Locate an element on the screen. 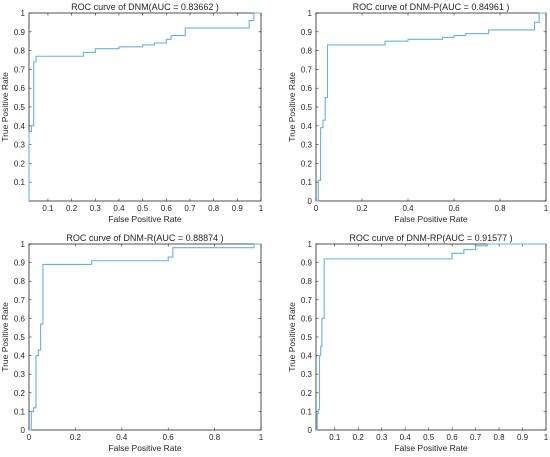 This screenshot has width=550, height=457. chart-title: ROC curve of DNM-RP(AUC = 0.91577 ) is located at coordinates (430, 238).